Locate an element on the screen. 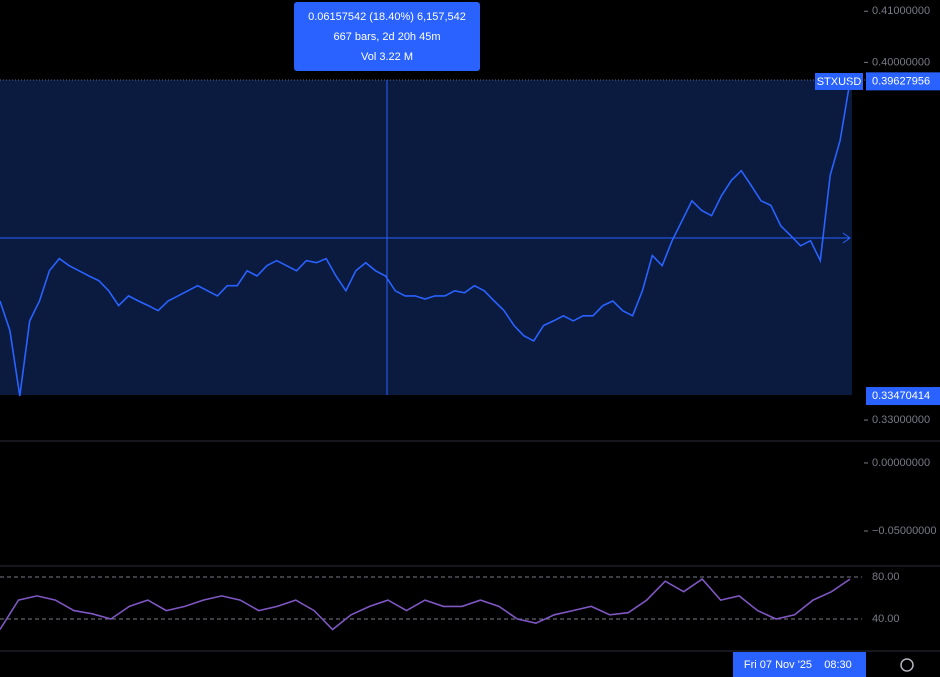 The width and height of the screenshot is (940, 677). arrow-head is located at coordinates (846, 238).